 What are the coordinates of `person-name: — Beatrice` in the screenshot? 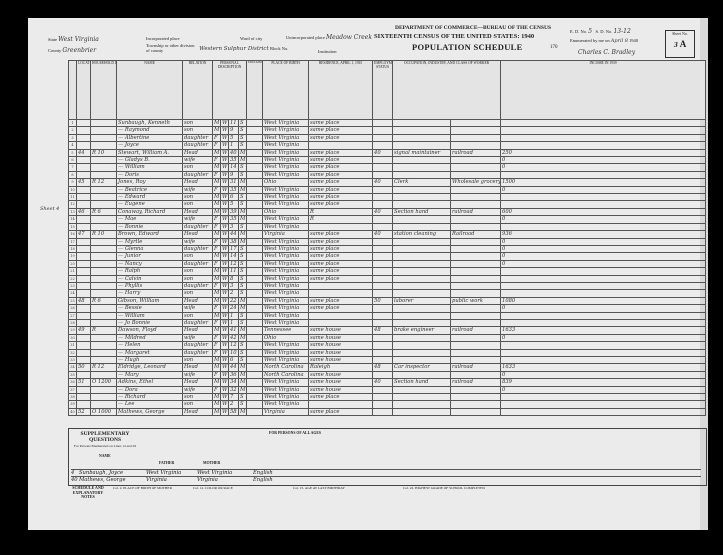 It's located at (149, 190).